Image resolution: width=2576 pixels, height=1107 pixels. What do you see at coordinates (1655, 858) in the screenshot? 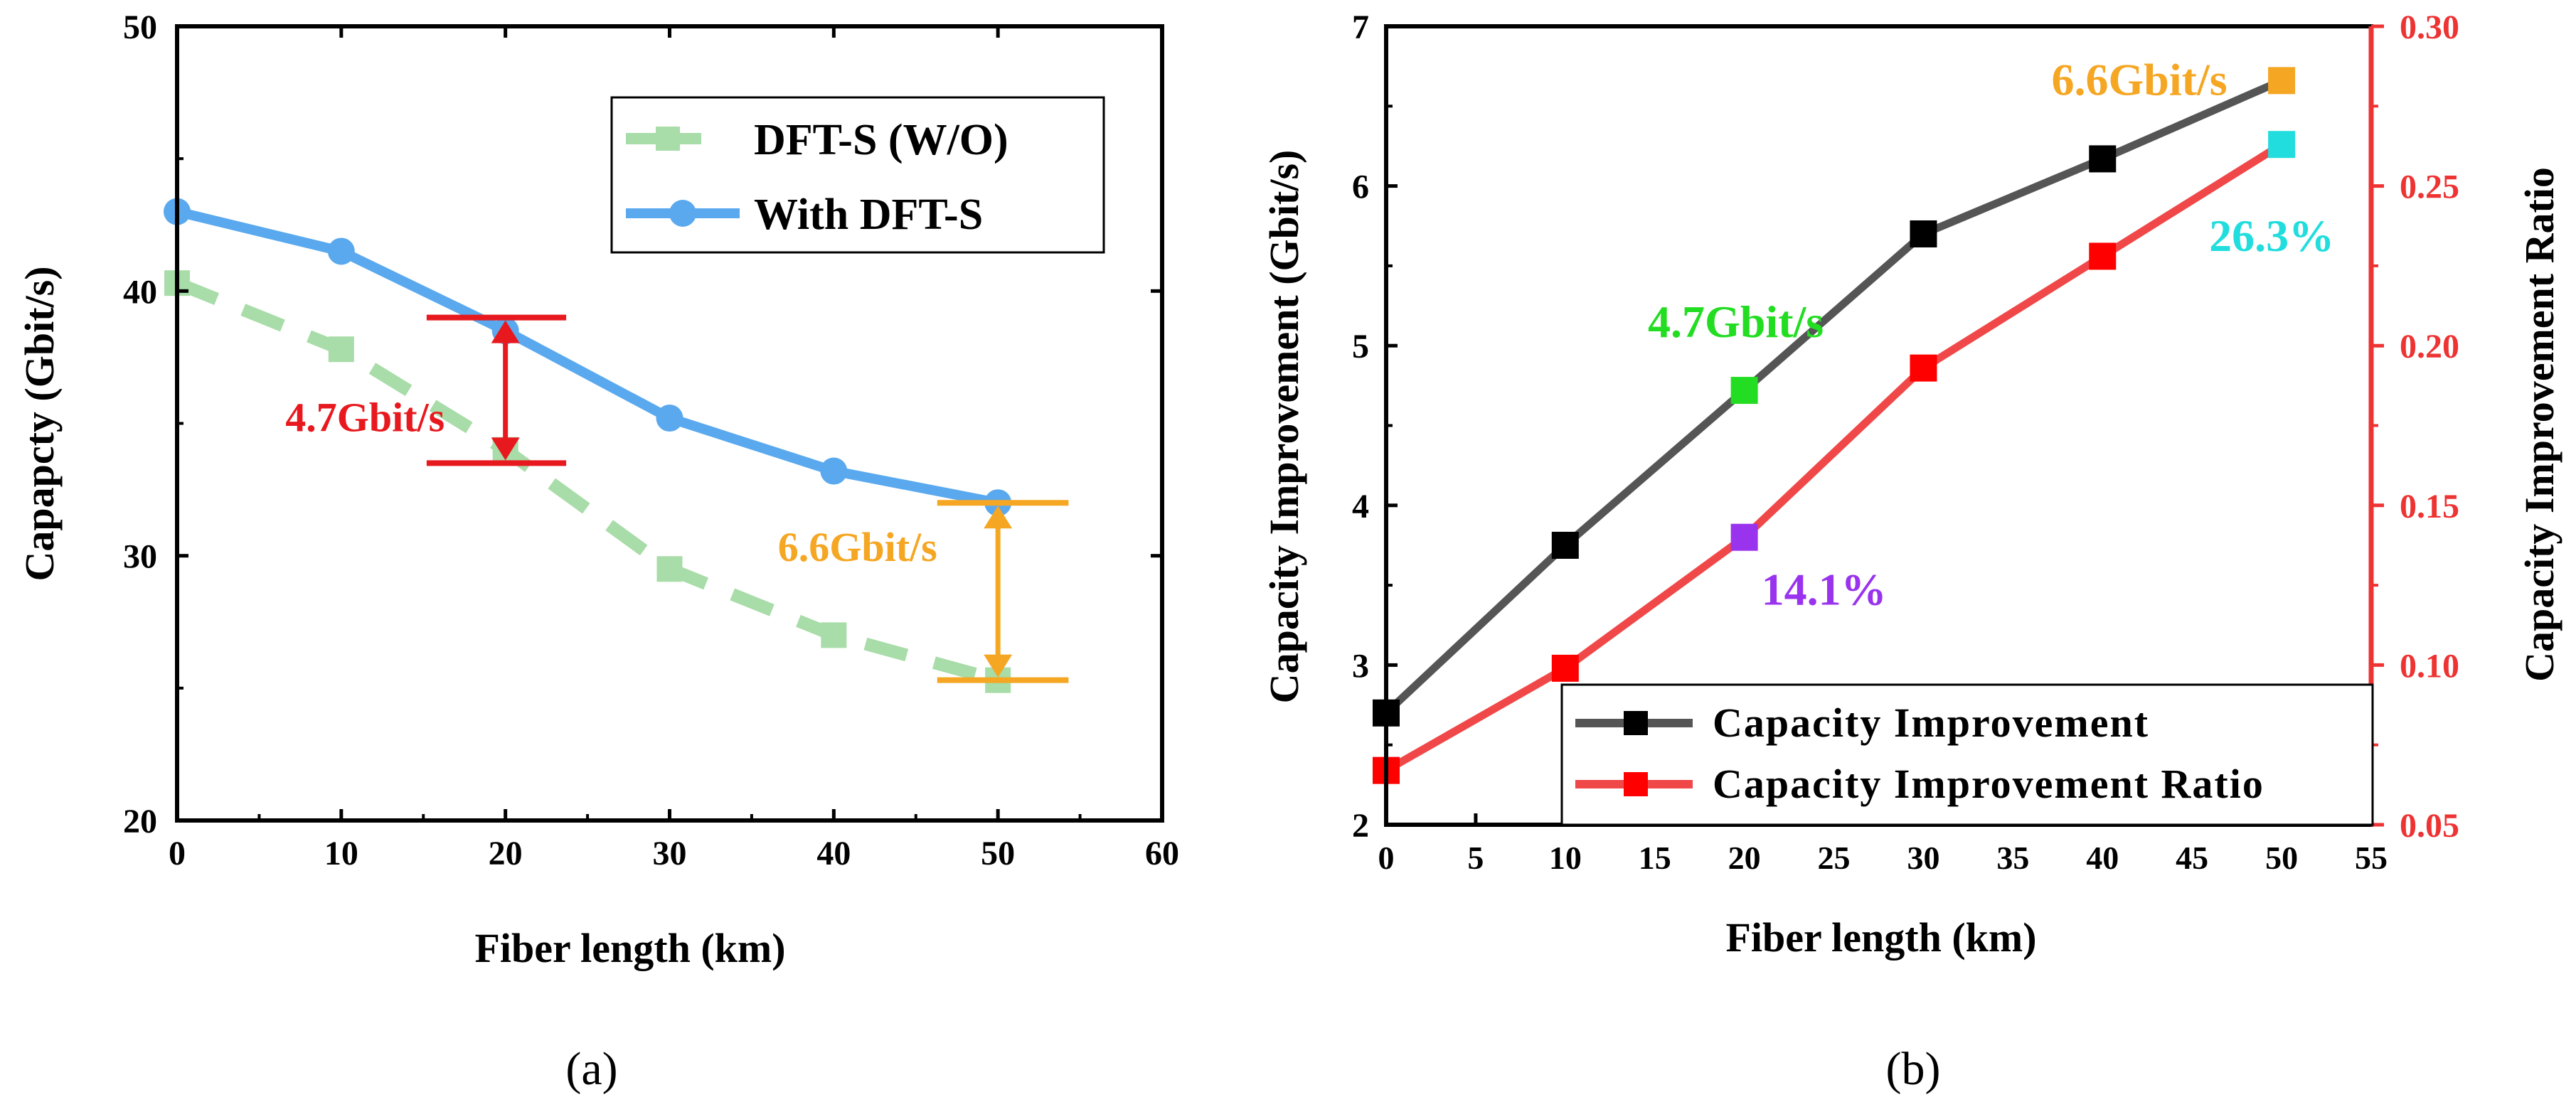
I see `x-tick-label-b: 15` at bounding box center [1655, 858].